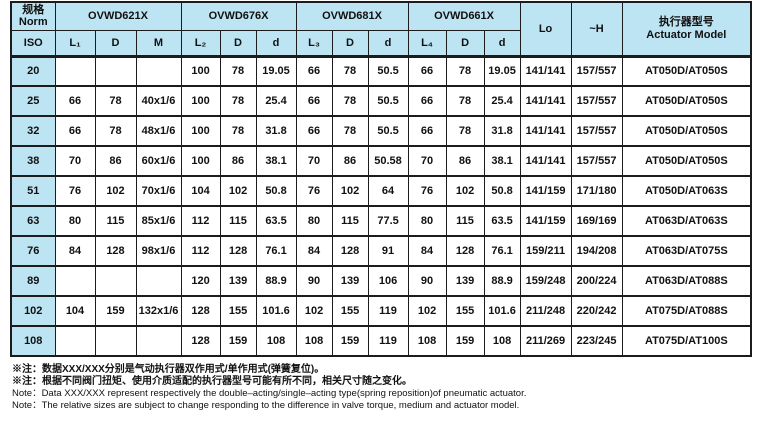  What do you see at coordinates (464, 16) in the screenshot?
I see `group-header-ovwd661x: OVWD661X` at bounding box center [464, 16].